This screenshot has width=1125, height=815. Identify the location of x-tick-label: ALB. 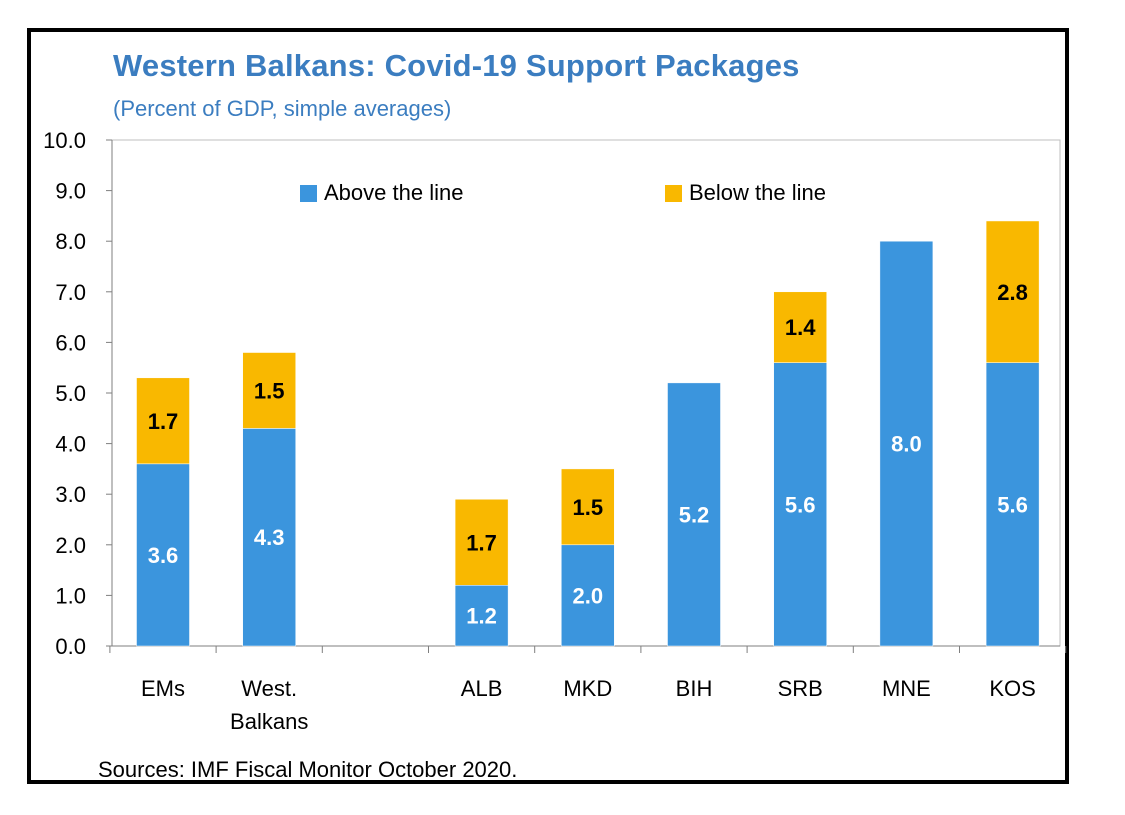
(482, 688).